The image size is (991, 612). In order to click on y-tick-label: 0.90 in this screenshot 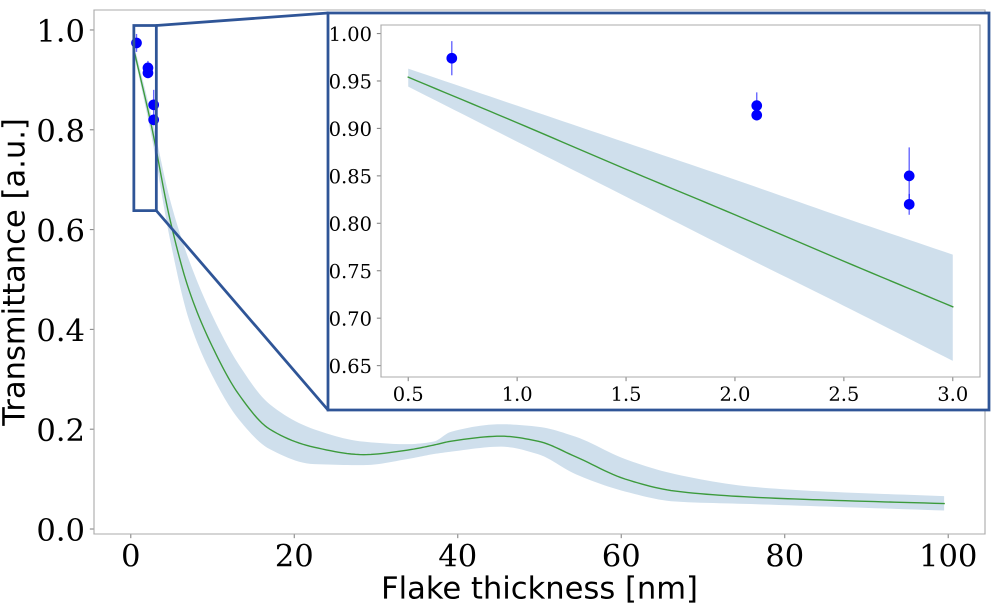, I will do `click(350, 128)`.